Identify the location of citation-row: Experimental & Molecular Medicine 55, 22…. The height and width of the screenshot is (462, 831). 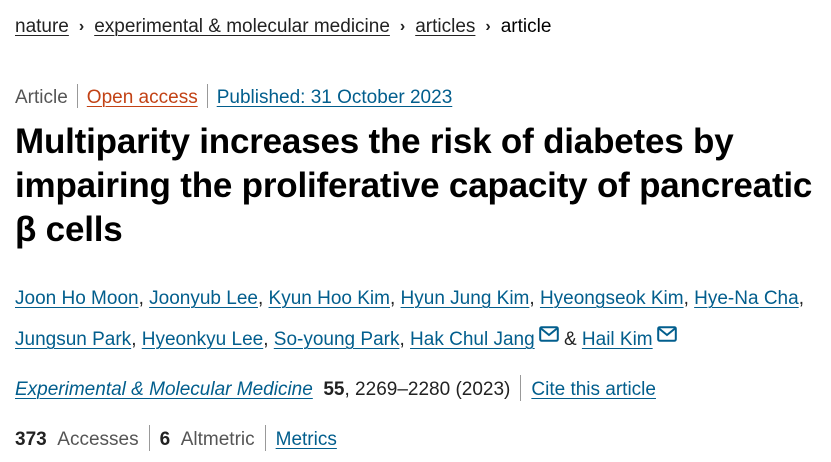
(335, 389).